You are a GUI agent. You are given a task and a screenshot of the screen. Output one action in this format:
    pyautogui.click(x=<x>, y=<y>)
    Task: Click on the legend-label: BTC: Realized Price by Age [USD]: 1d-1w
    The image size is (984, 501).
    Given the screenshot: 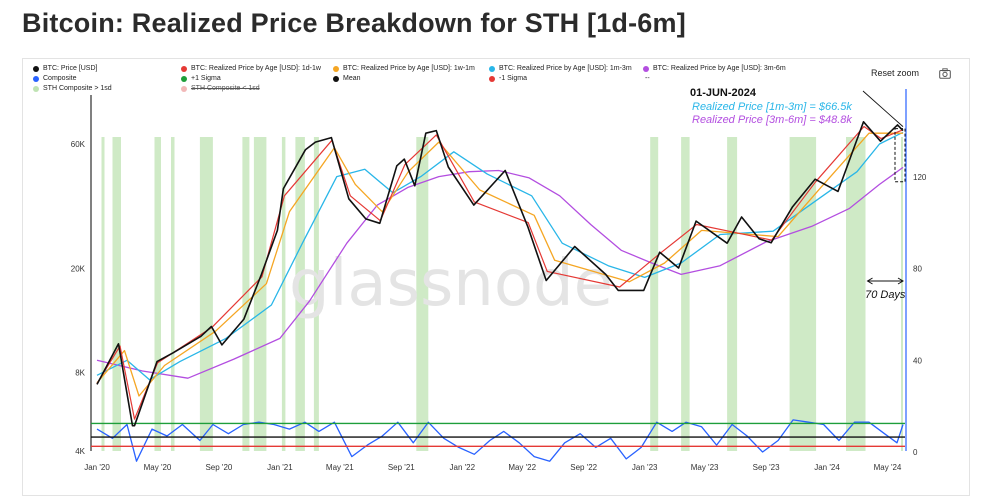 What is the action you would take?
    pyautogui.click(x=256, y=68)
    